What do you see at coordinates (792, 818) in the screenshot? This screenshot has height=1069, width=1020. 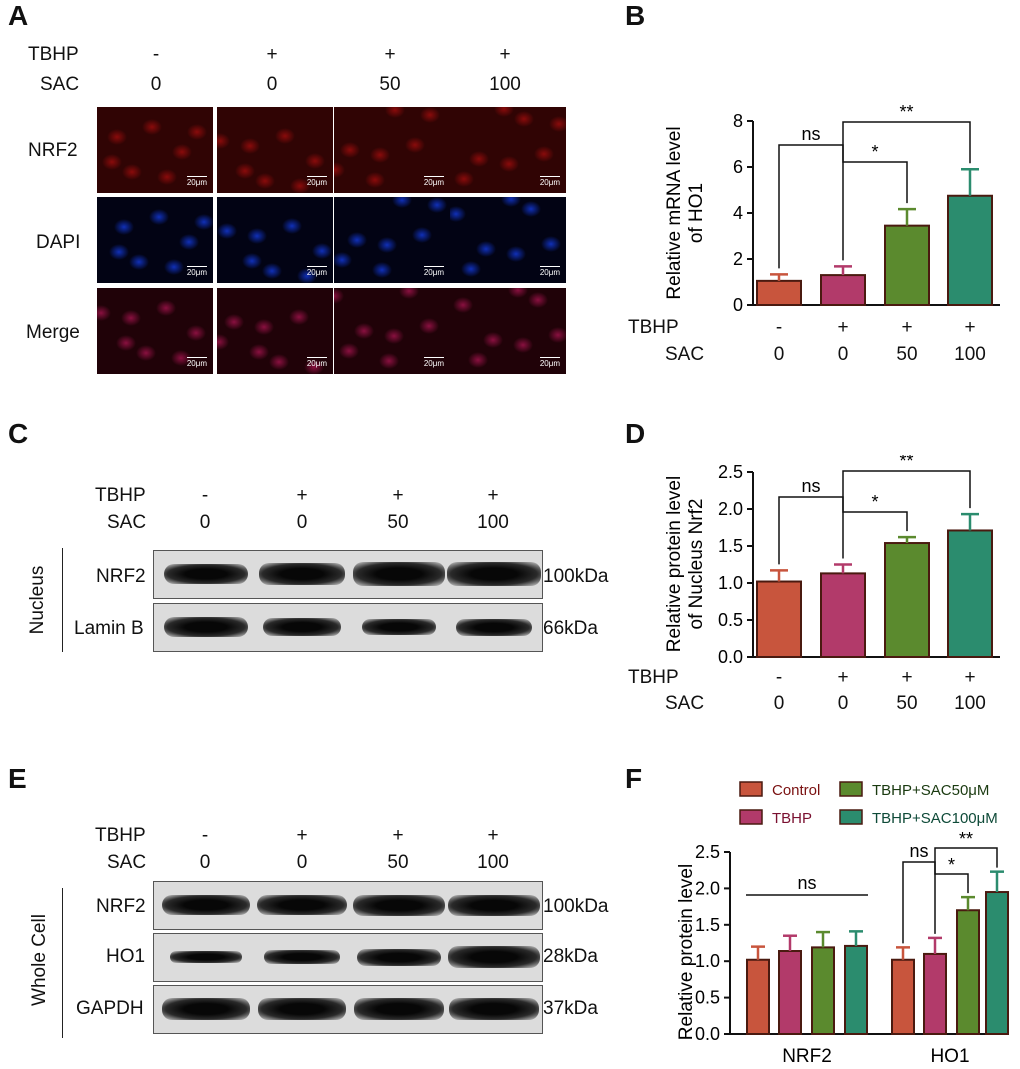 I see `legend-label: TBHP` at bounding box center [792, 818].